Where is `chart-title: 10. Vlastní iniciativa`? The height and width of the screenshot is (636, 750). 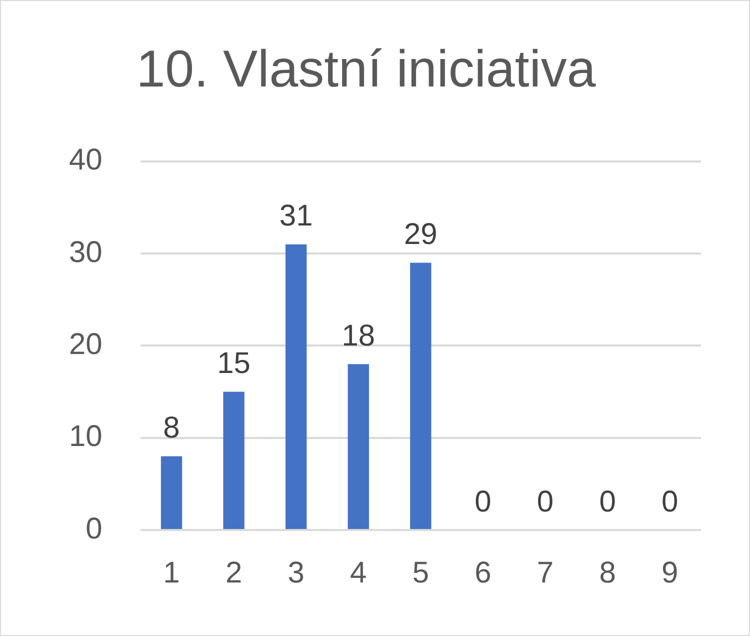 chart-title: 10. Vlastní iniciativa is located at coordinates (366, 69).